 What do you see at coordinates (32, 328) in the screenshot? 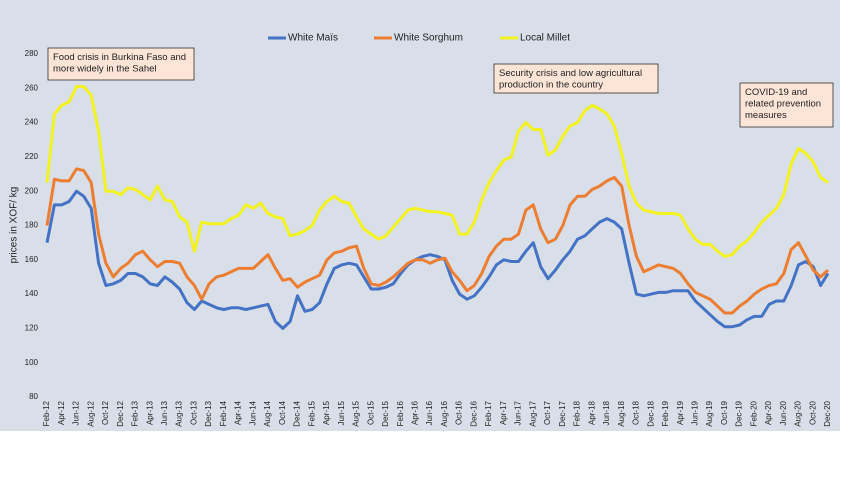
I see `y-tick-label: 120` at bounding box center [32, 328].